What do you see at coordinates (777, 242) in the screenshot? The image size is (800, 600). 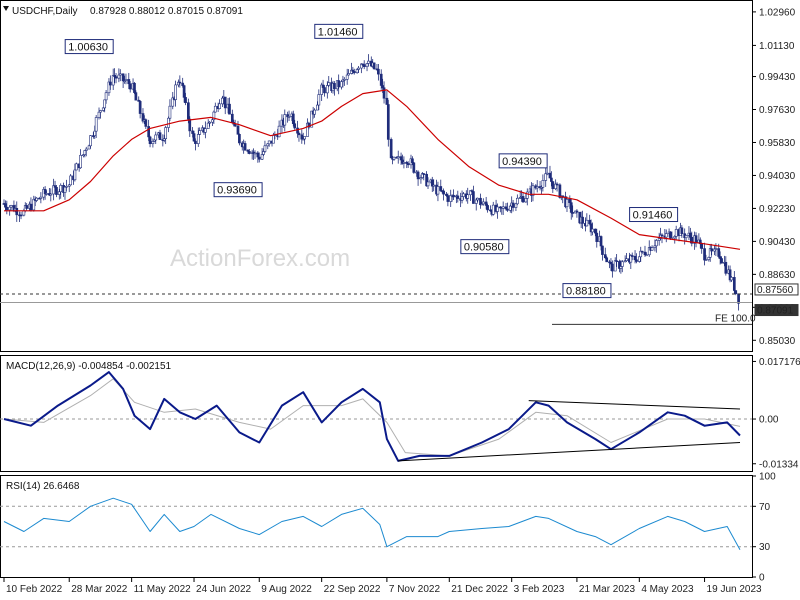 I see `price-tick-label: 0.90430` at bounding box center [777, 242].